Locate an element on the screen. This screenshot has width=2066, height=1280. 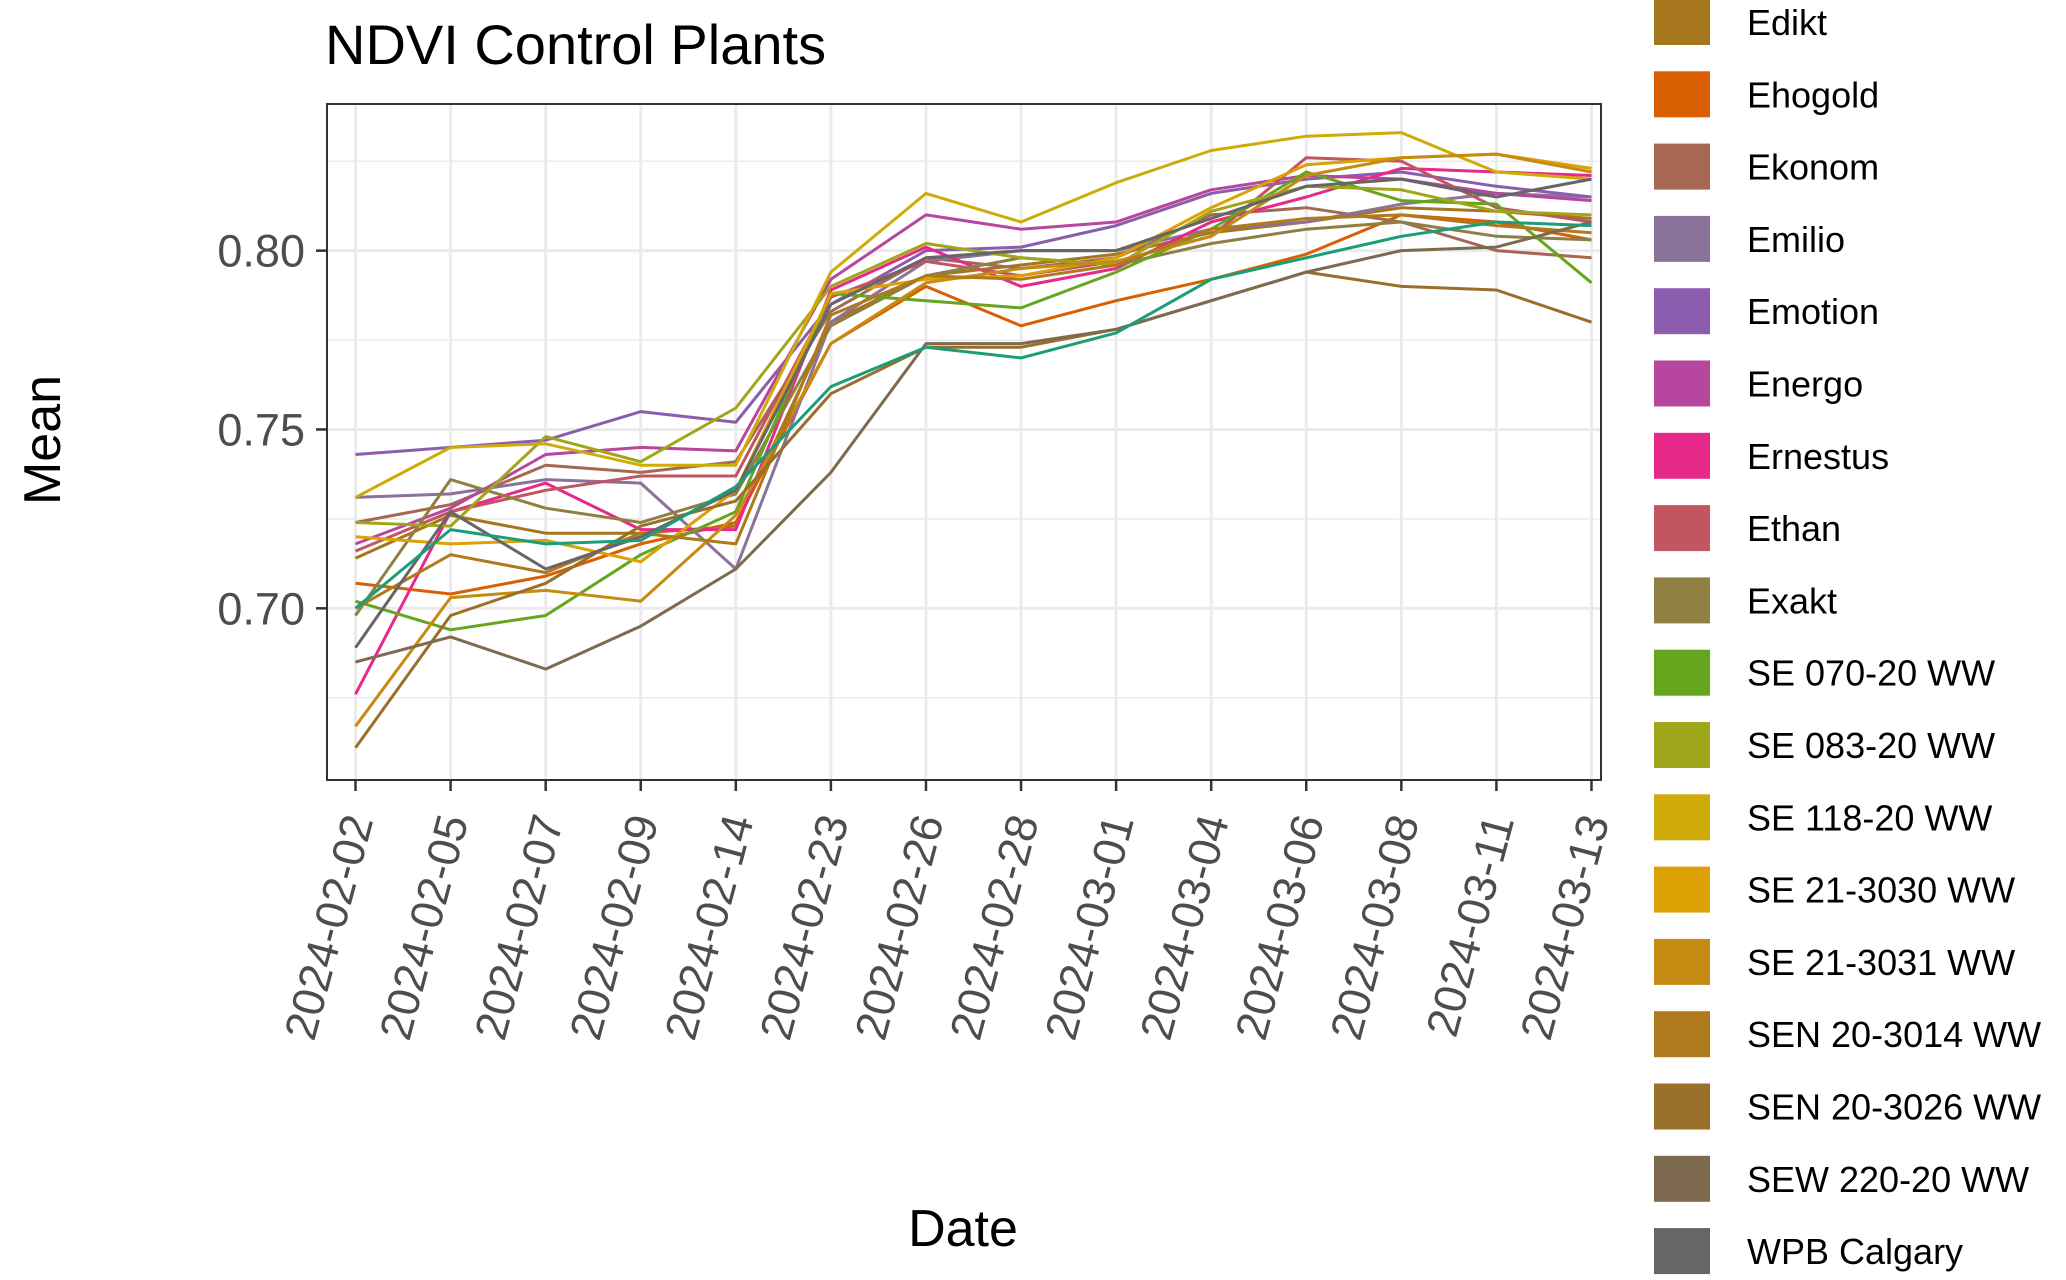
legend-item: SE 070-20 WW is located at coordinates (1824, 672).